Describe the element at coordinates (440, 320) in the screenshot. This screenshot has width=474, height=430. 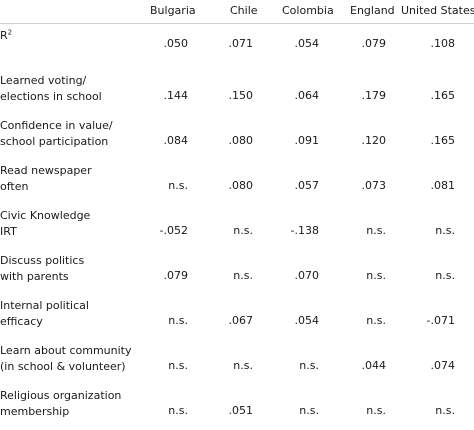
I see `table-cell: -.071` at that location.